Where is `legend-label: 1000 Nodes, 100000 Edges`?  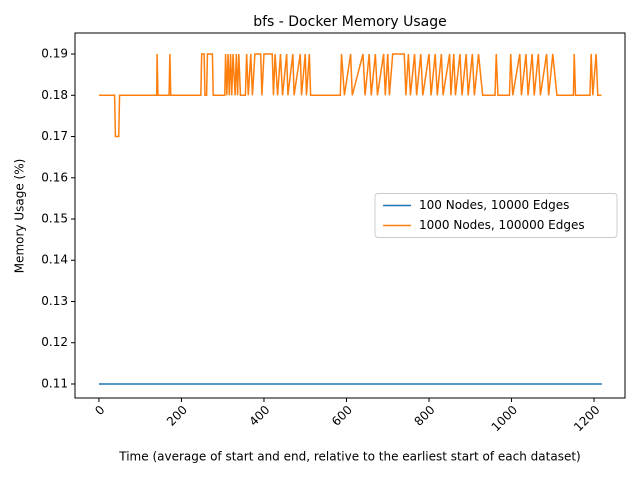
legend-label: 1000 Nodes, 100000 Edges is located at coordinates (502, 225).